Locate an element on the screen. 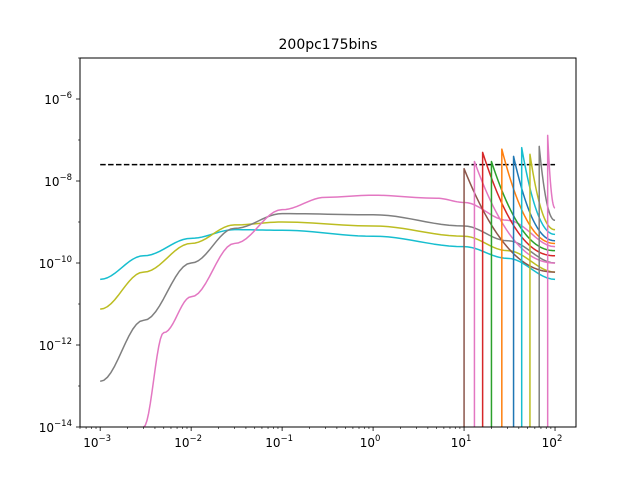  y-tick-label-2: 10⁻¹² is located at coordinates (55, 345).